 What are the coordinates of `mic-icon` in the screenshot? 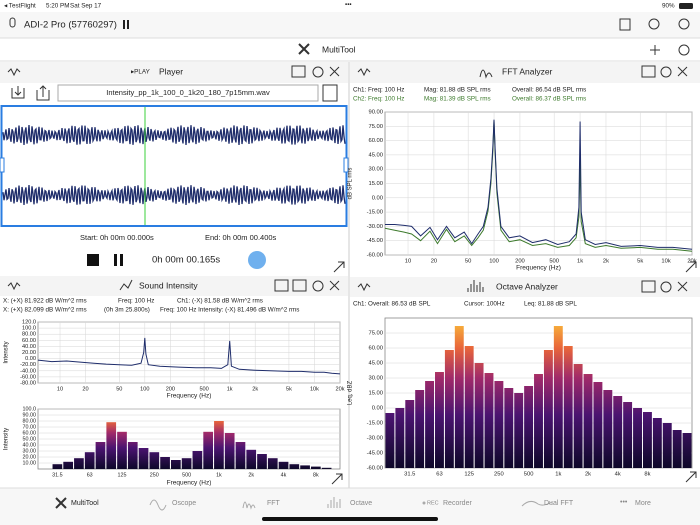 It's located at (12, 22).